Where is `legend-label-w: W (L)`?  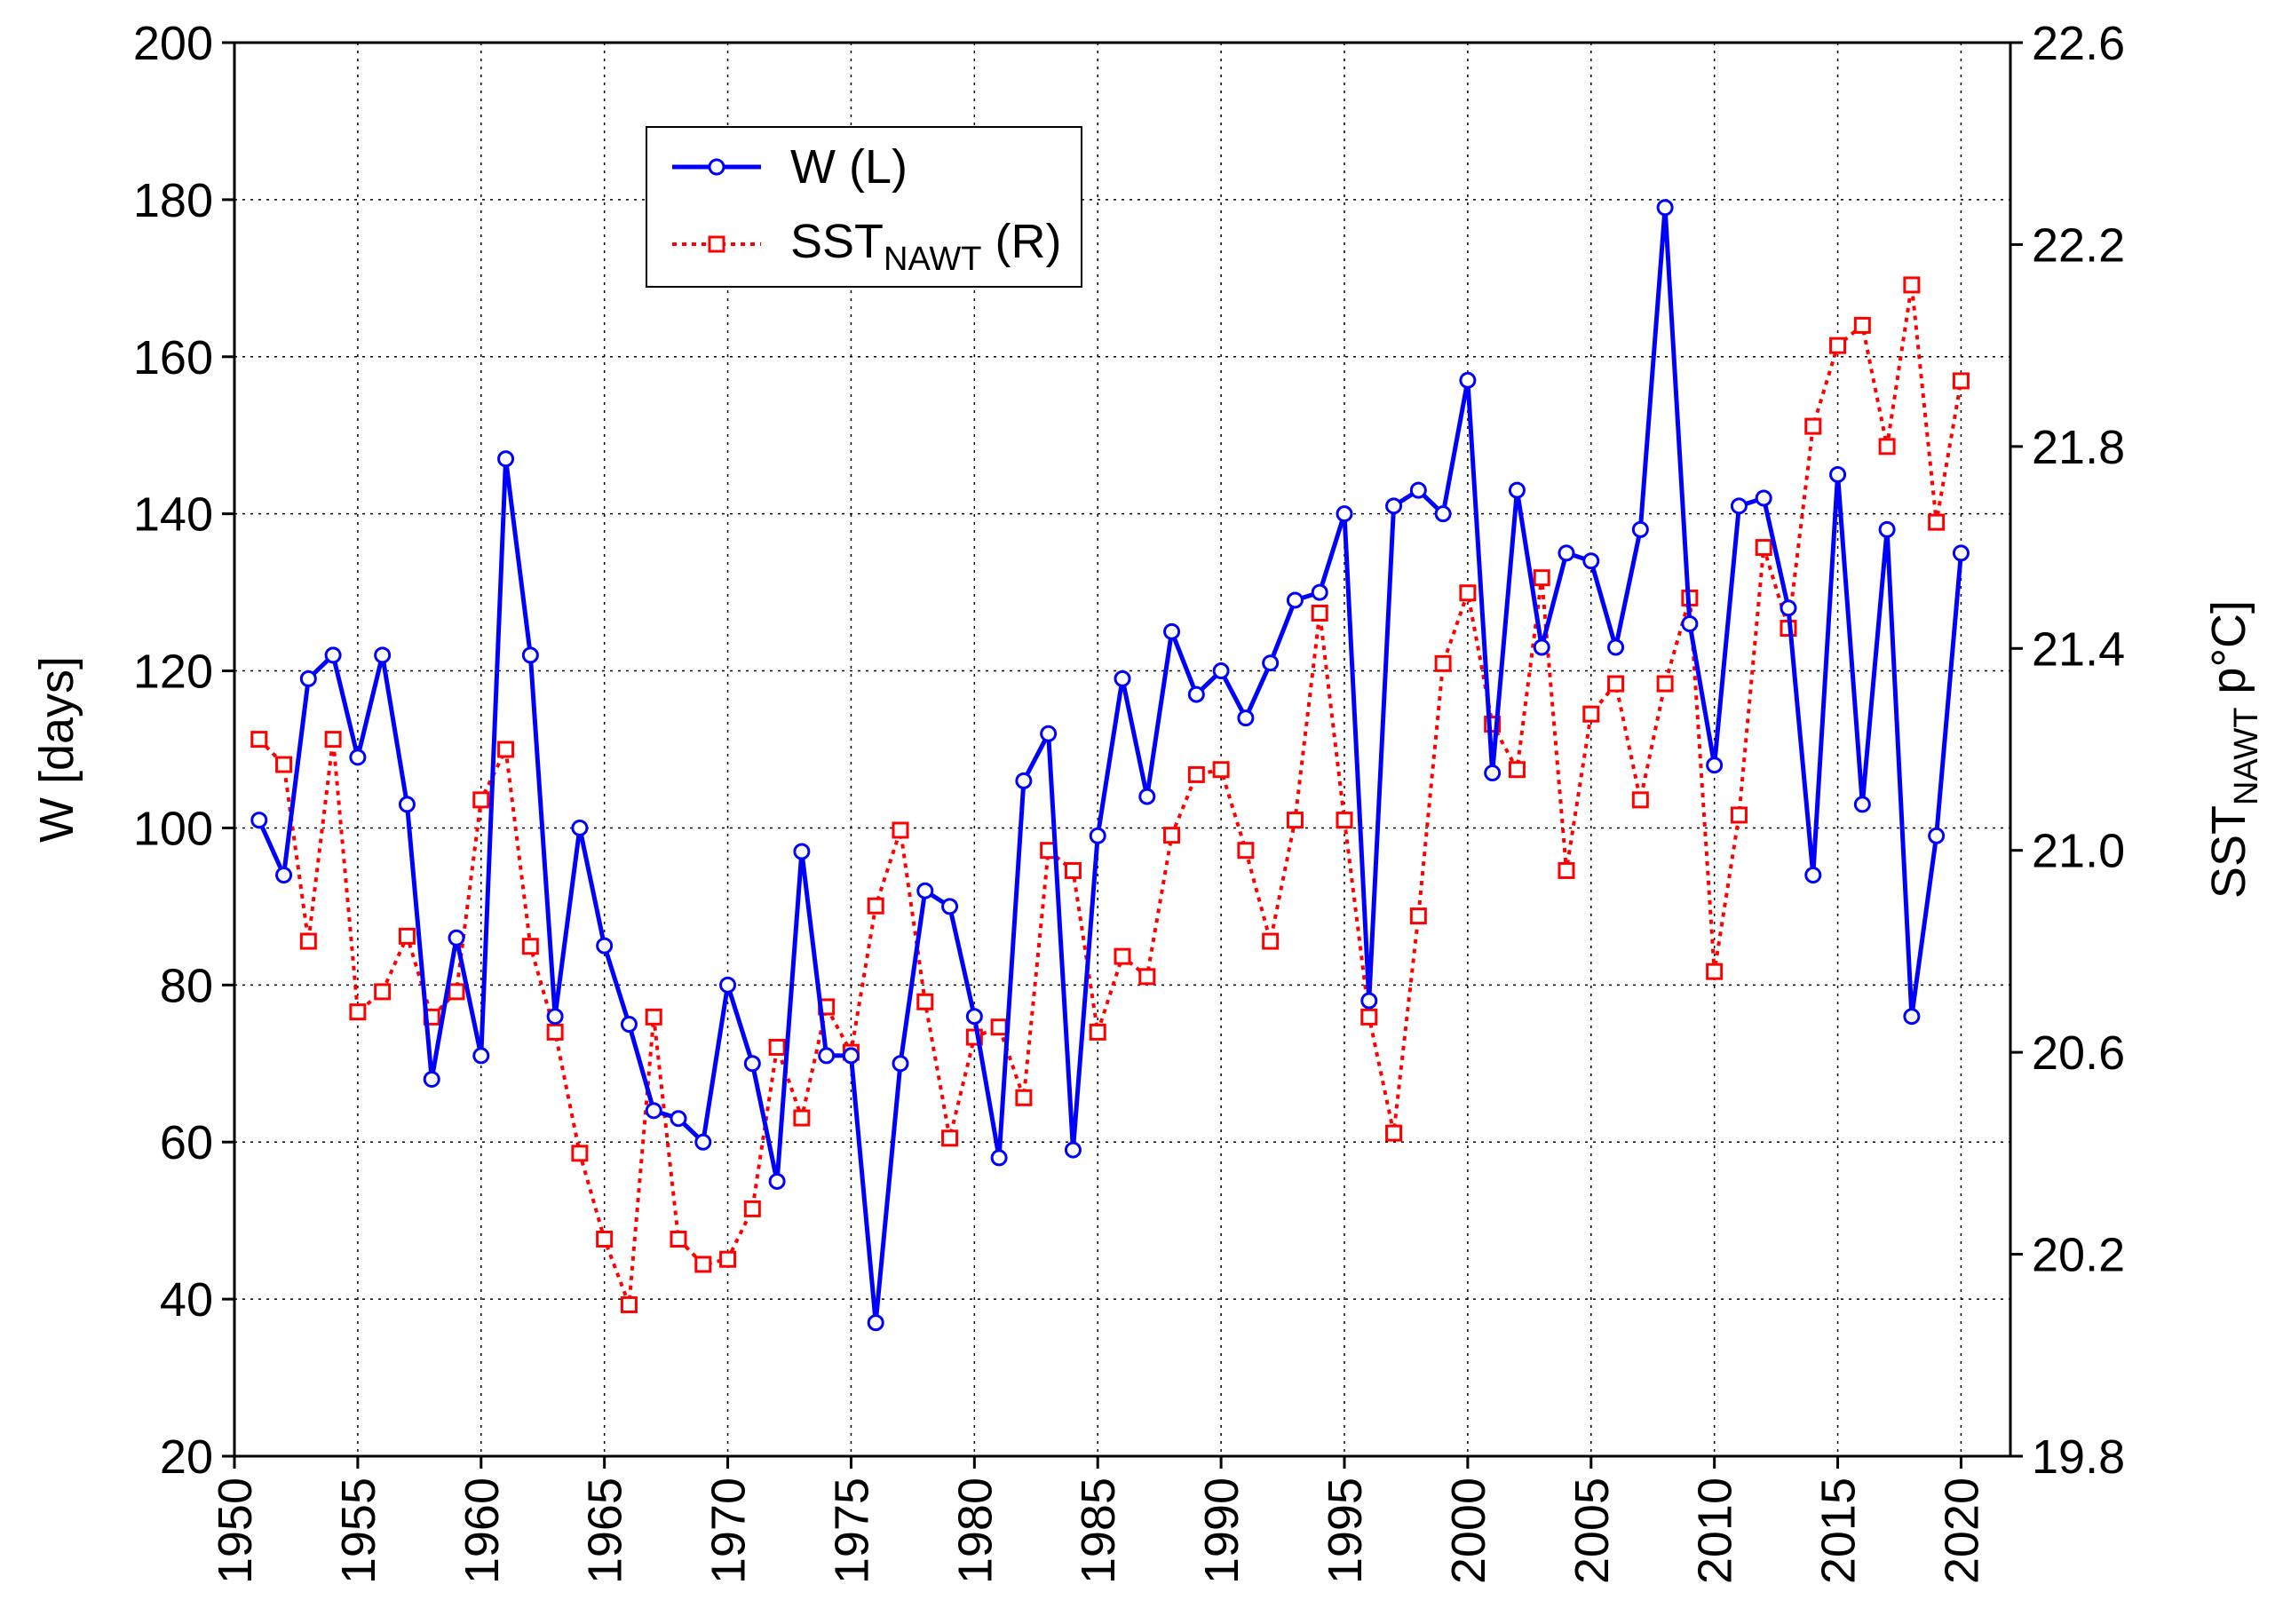
legend-label-w: W (L) is located at coordinates (849, 167).